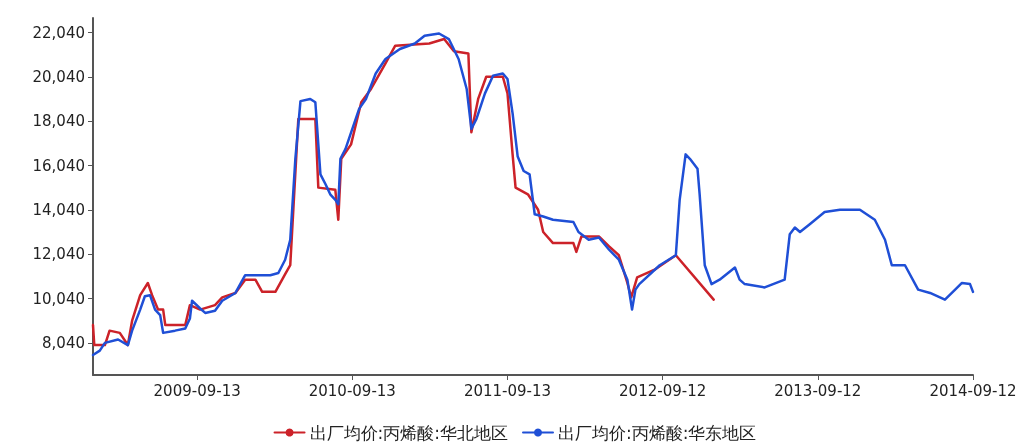 The image size is (1030, 446). I want to click on y-tick-label: 10,040, so click(58, 298).